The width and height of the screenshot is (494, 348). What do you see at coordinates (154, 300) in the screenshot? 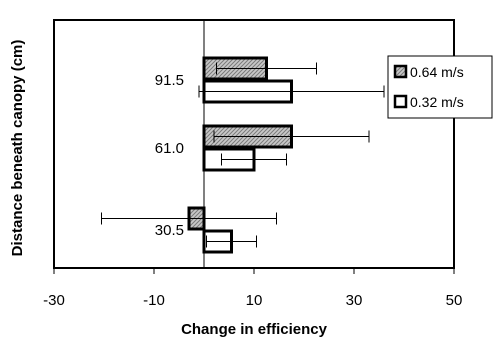
I see `x-tick-label--10: -10` at bounding box center [154, 300].